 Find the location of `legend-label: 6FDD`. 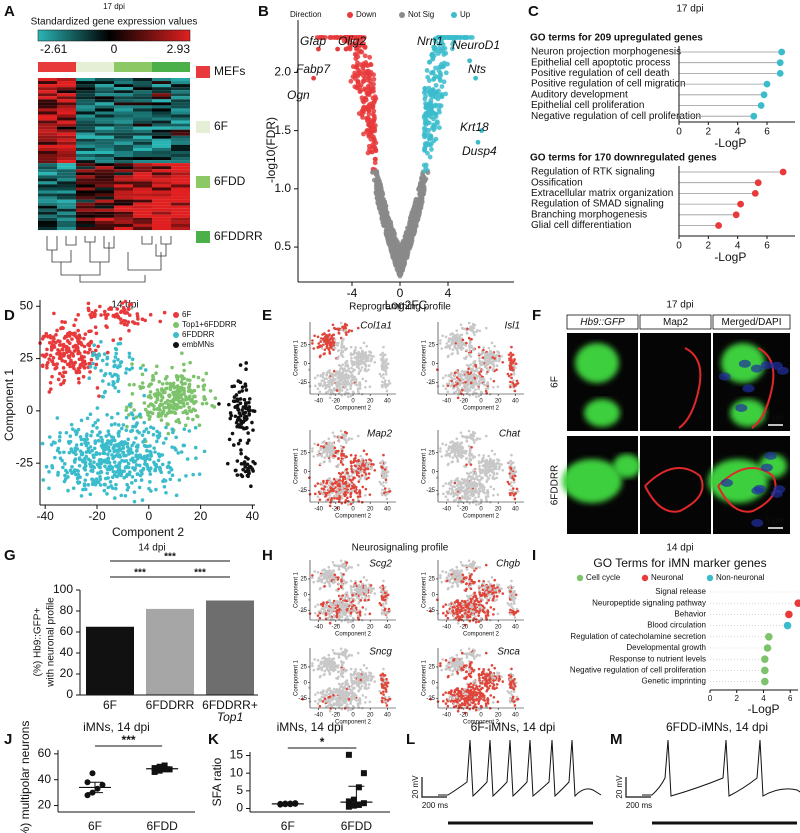

legend-label: 6FDD is located at coordinates (230, 181).